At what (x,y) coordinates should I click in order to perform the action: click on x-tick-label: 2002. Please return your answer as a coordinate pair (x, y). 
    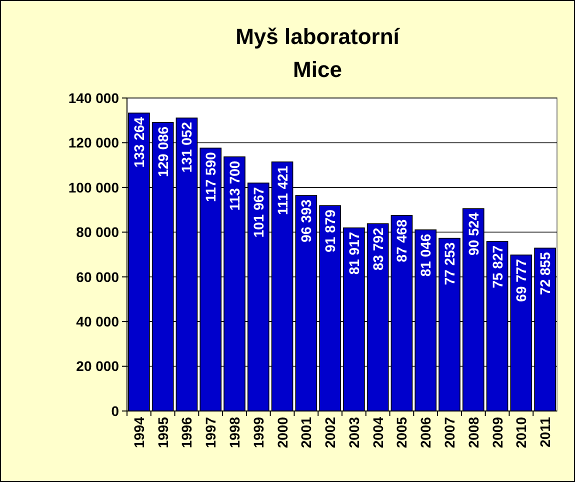
    Looking at the image, I should click on (330, 432).